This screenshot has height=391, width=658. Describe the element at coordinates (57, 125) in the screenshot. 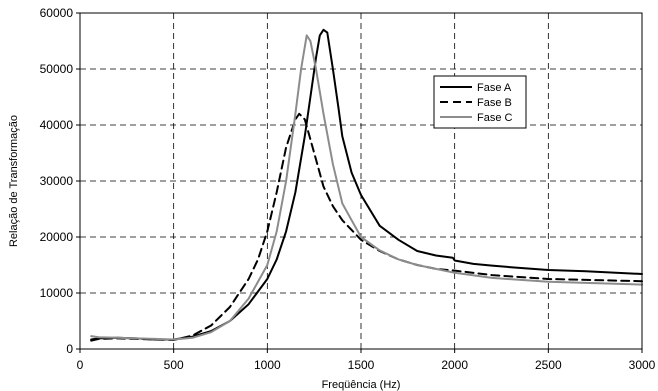

I see `y-tick-label: 40000` at that location.